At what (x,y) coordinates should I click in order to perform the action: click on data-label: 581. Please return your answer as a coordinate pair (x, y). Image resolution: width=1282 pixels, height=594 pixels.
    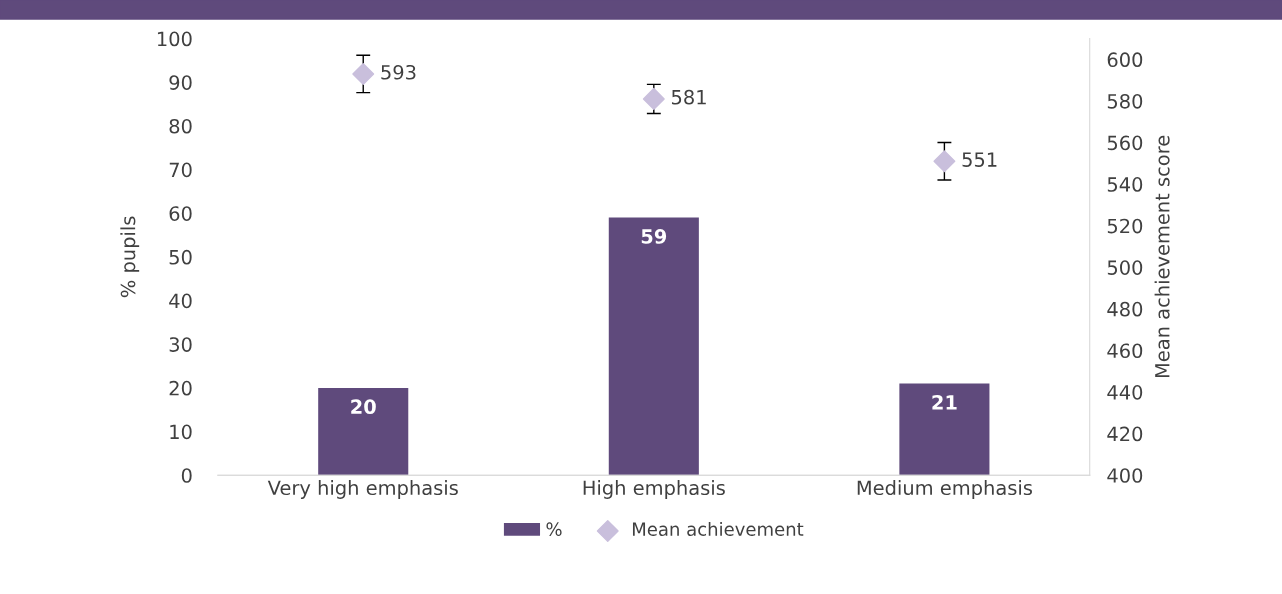
    Looking at the image, I should click on (688, 97).